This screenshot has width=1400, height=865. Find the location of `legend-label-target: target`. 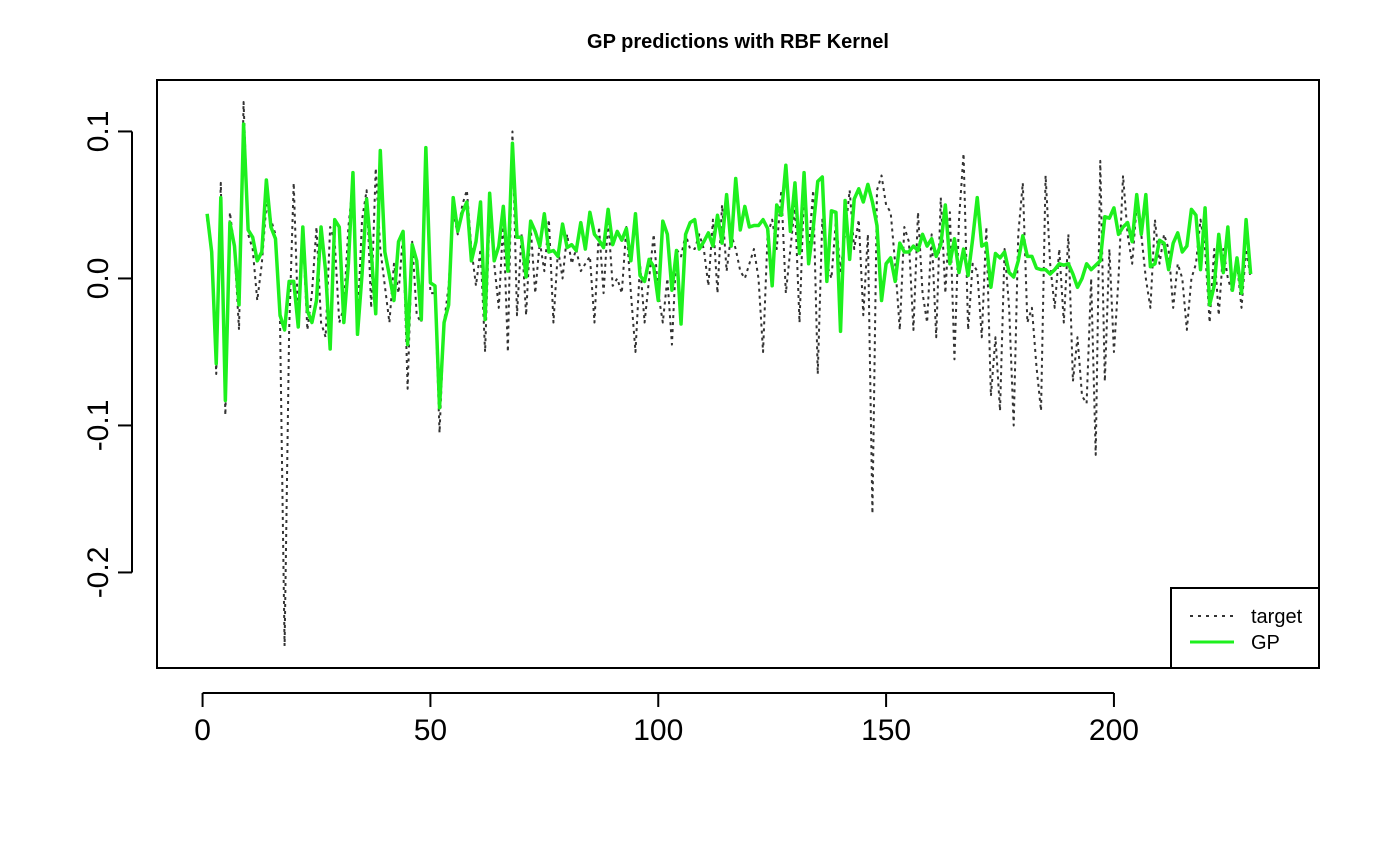

legend-label-target: target is located at coordinates (1277, 617).